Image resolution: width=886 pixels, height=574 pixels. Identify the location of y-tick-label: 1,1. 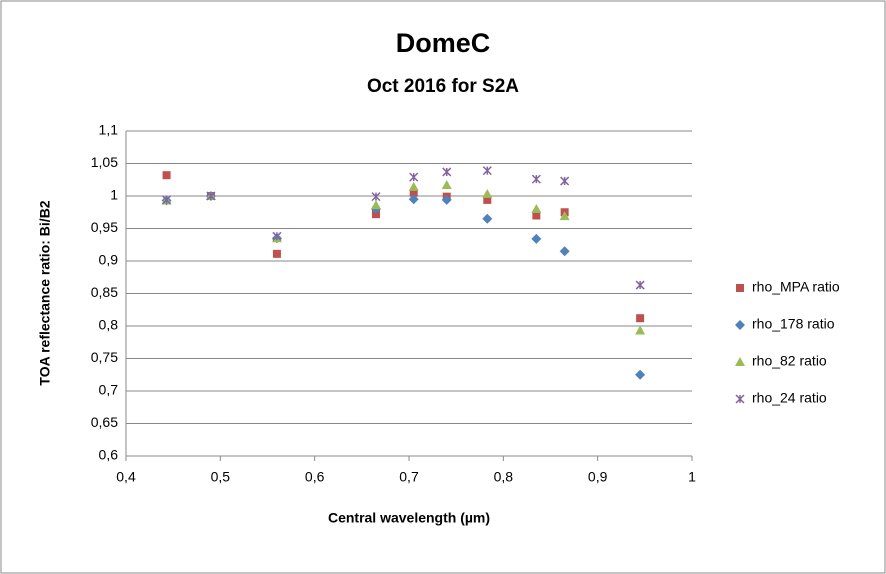
(109, 130).